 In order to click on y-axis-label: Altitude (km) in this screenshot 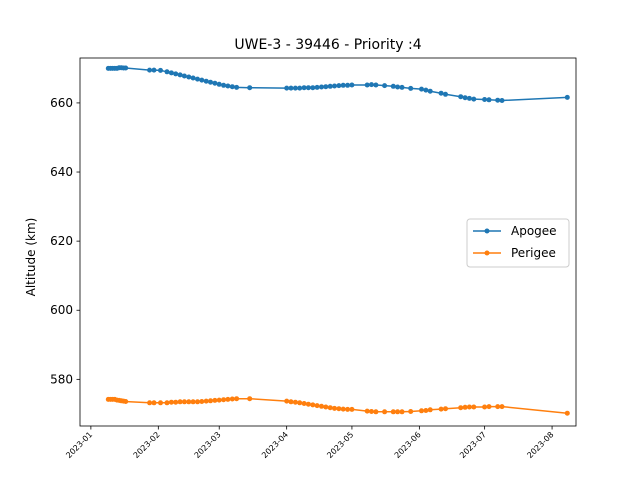, I will do `click(31, 257)`.